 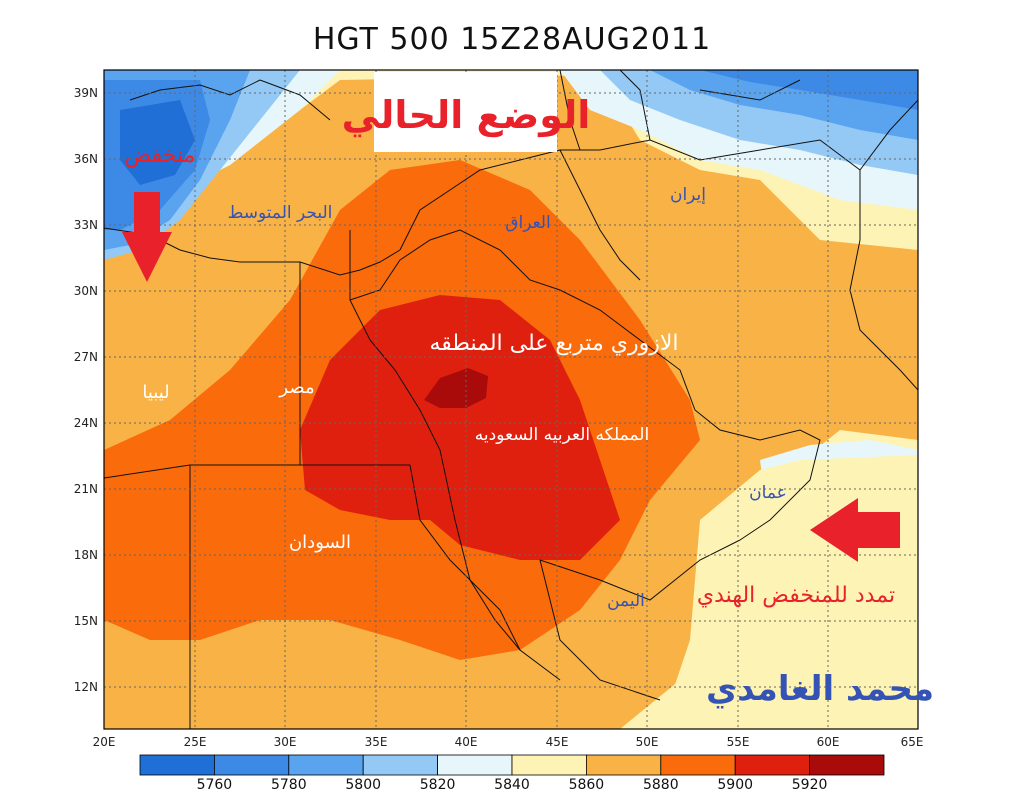 I want to click on legend-value-label: 5820, so click(x=438, y=785).